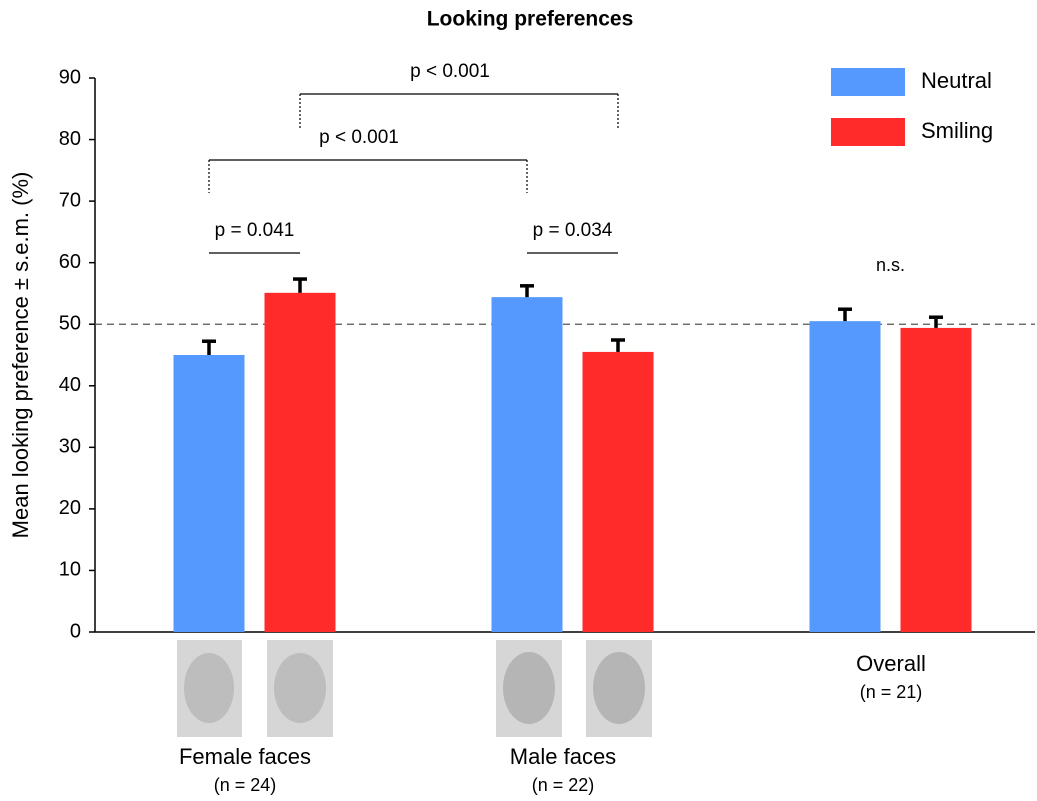 This screenshot has width=1037, height=801. I want to click on y-tick-label: 50, so click(70, 324).